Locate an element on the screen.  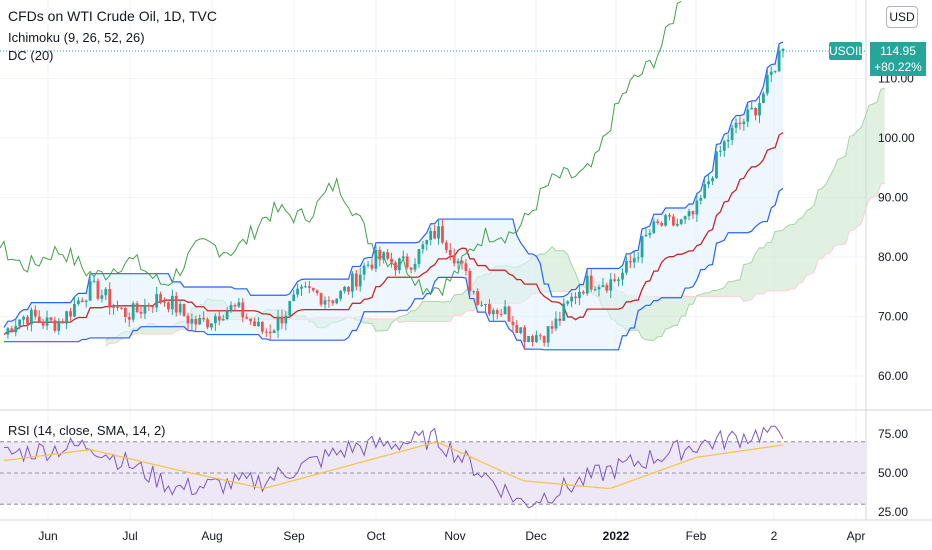
time-tick-label: 2022 is located at coordinates (616, 536).